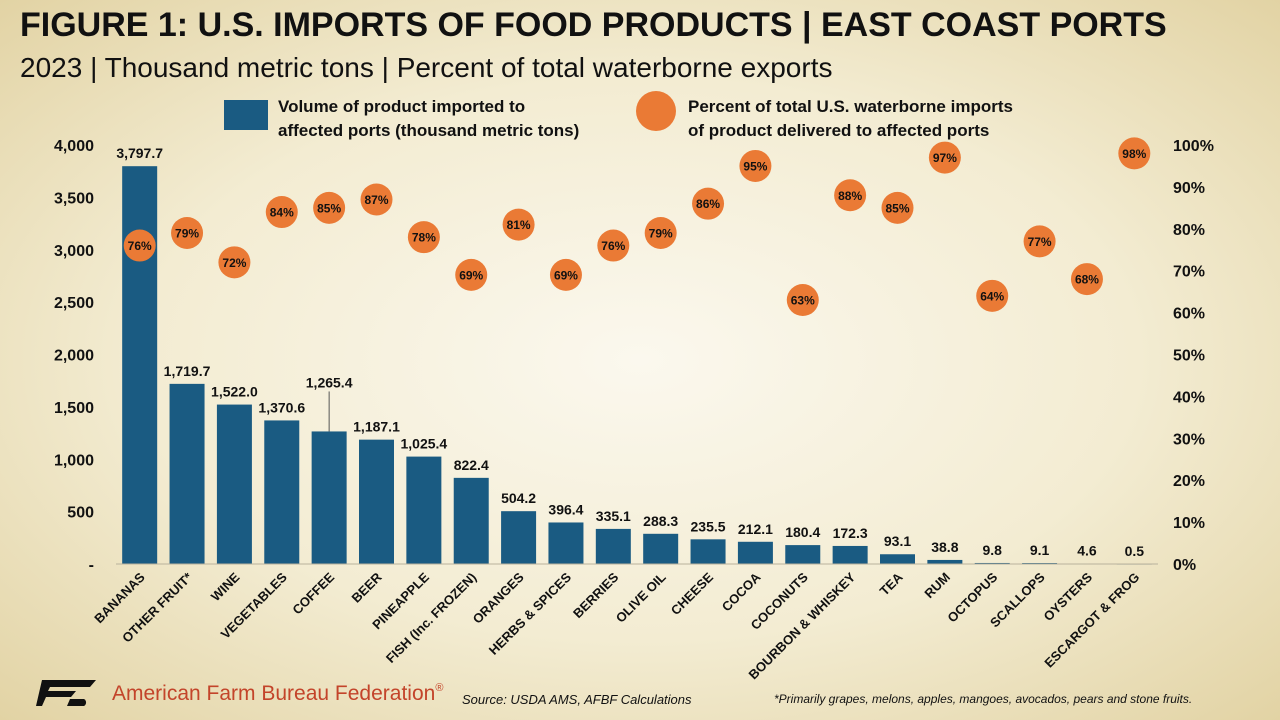  What do you see at coordinates (937, 586) in the screenshot?
I see `x-category-label: RUM` at bounding box center [937, 586].